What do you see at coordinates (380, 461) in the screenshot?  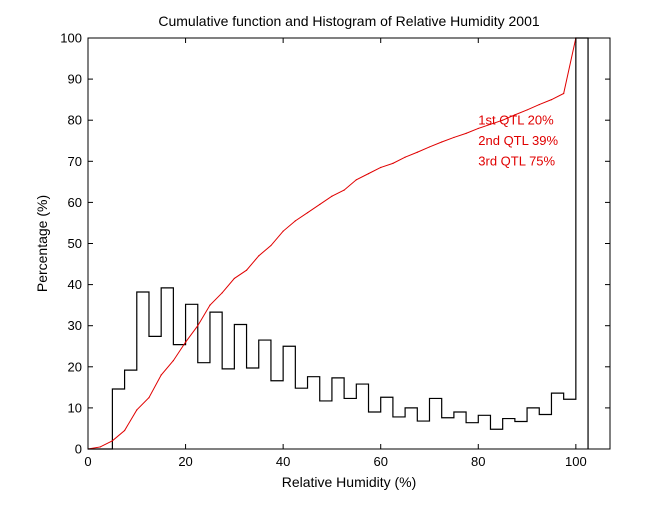 I see `x-tick-label: 60` at bounding box center [380, 461].